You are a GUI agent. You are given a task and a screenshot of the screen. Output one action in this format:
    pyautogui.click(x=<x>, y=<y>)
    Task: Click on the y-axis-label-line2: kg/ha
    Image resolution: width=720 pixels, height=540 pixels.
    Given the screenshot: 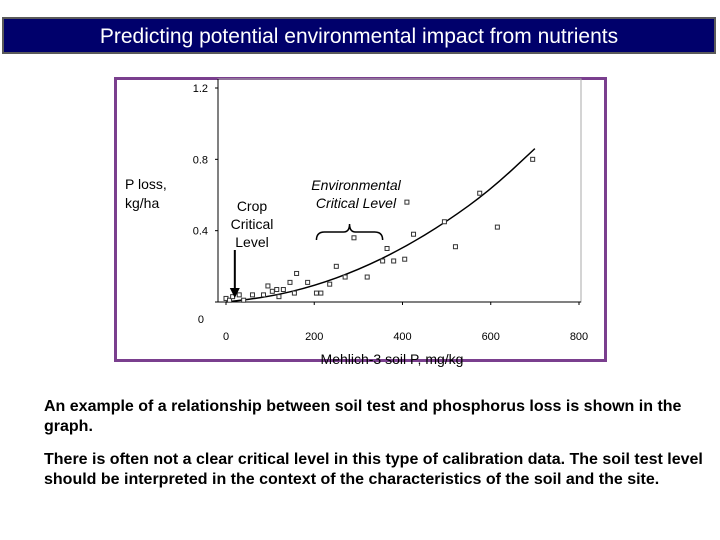 What is the action you would take?
    pyautogui.click(x=142, y=203)
    